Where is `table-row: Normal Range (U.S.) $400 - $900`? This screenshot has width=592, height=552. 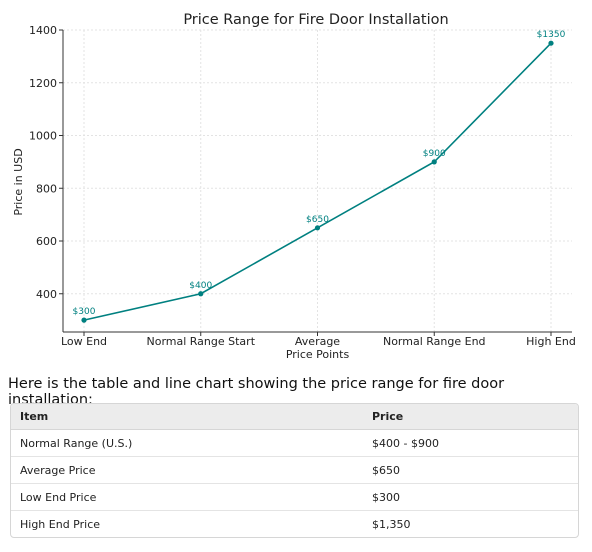 table-row: Normal Range (U.S.) $400 - $900 is located at coordinates (294, 443).